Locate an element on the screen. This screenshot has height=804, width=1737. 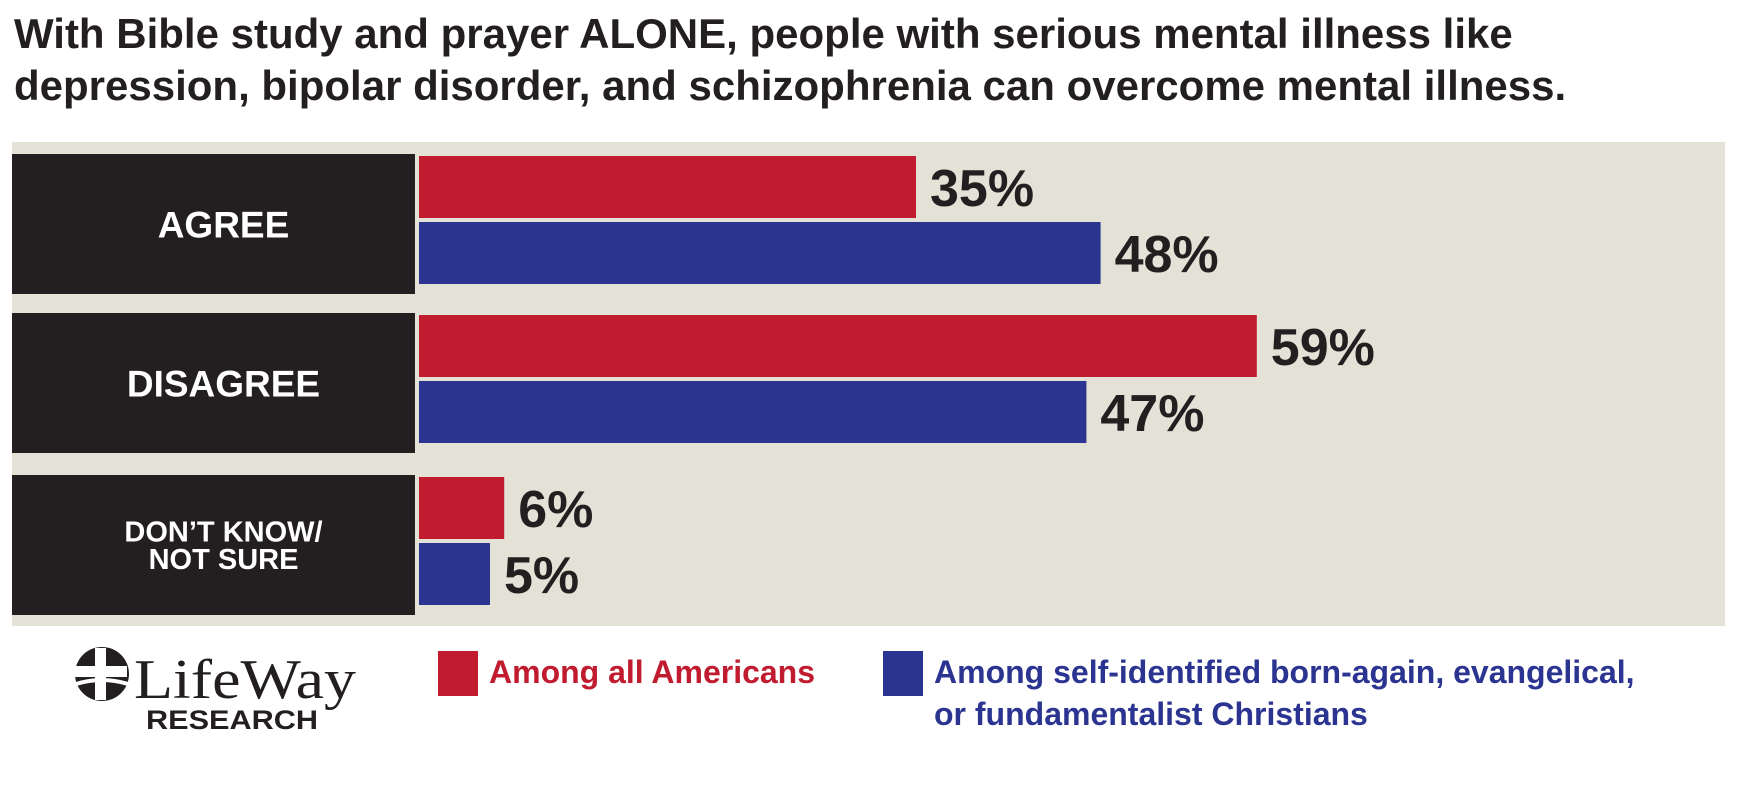
category-box-agree is located at coordinates (213, 224).